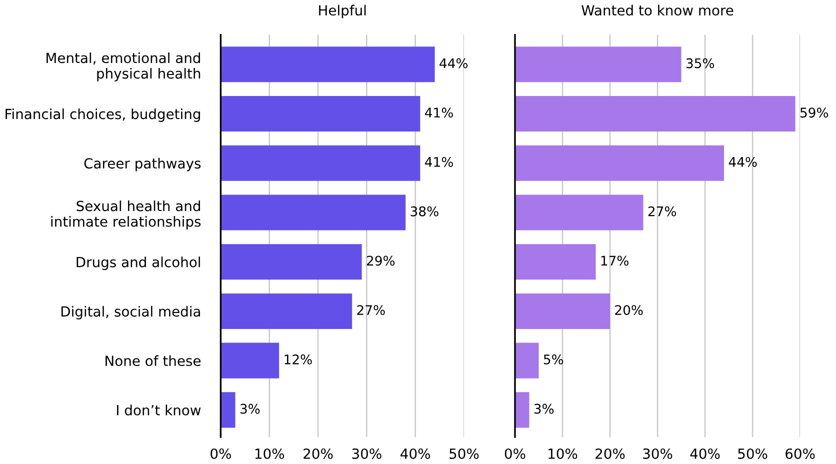 This screenshot has width=836, height=464. Describe the element at coordinates (142, 165) in the screenshot. I see `y-tick-label: Career pathways` at that location.